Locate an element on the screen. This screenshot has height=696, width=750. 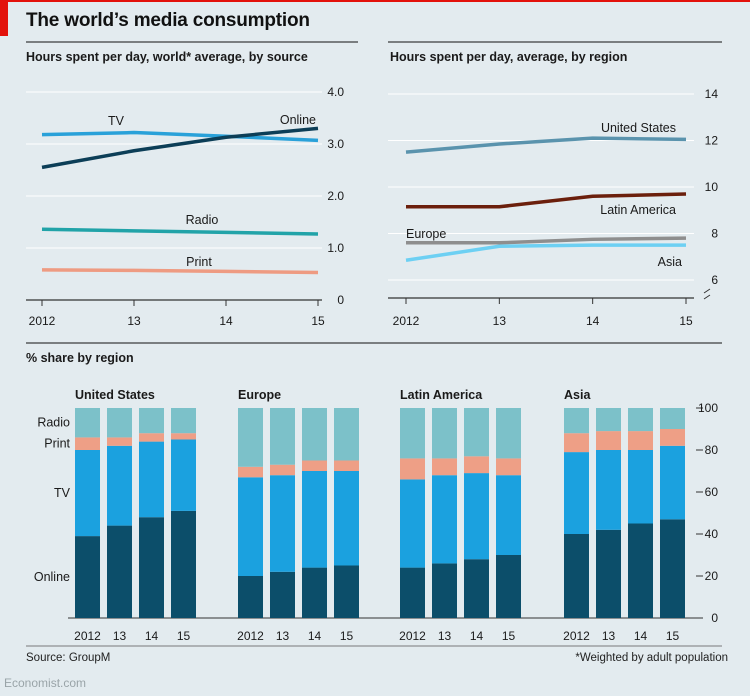
chart2-line-latin-america is located at coordinates (546, 200).